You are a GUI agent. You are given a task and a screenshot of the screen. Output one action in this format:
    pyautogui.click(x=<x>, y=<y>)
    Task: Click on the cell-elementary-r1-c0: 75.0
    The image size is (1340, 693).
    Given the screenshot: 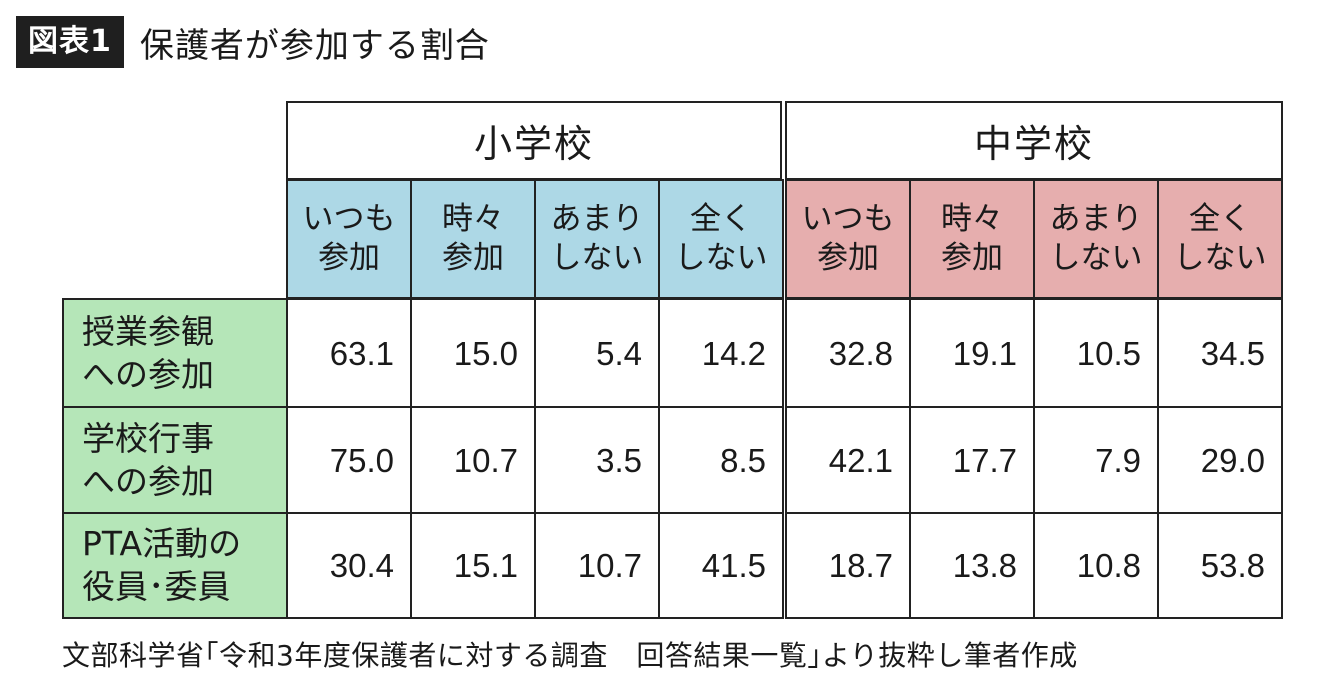 What is the action you would take?
    pyautogui.click(x=349, y=460)
    